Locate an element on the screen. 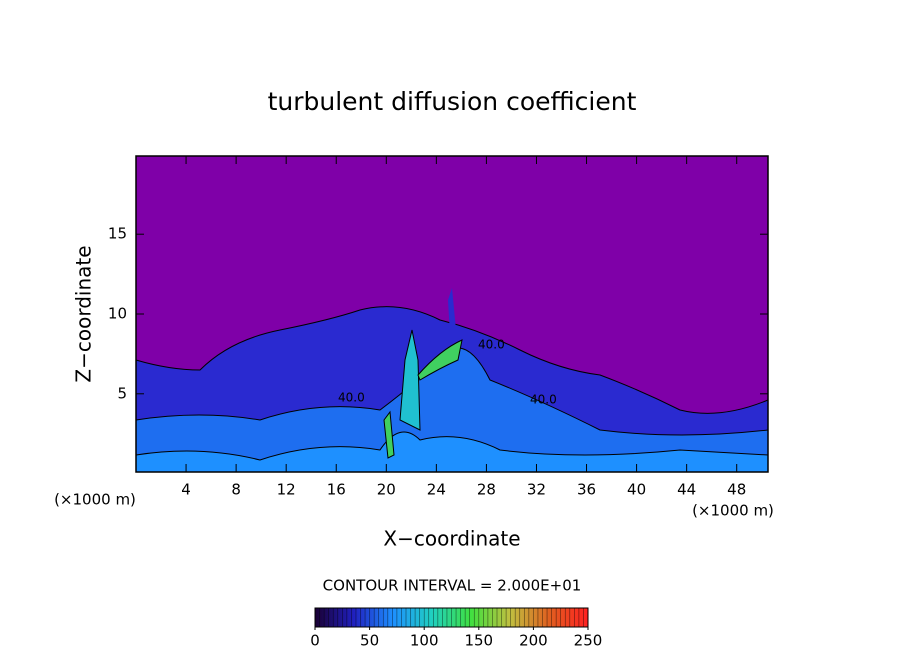  y-axis-label: Z−coordinate is located at coordinates (84, 313).